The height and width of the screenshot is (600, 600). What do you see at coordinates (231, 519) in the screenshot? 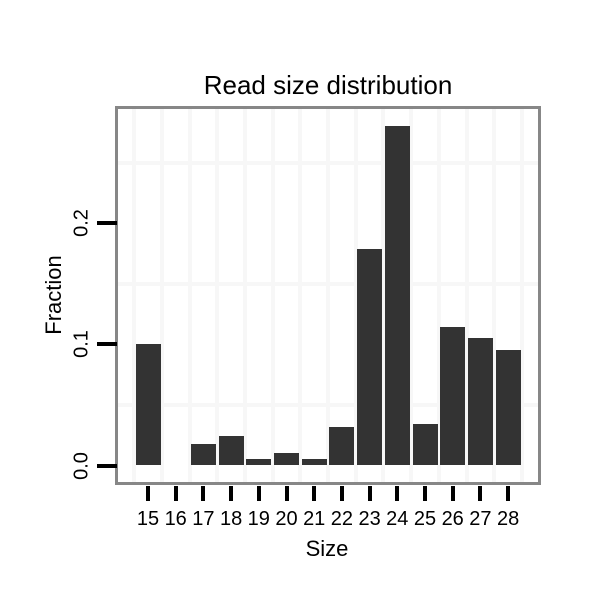
I see `x-tick-label: 18` at bounding box center [231, 519].